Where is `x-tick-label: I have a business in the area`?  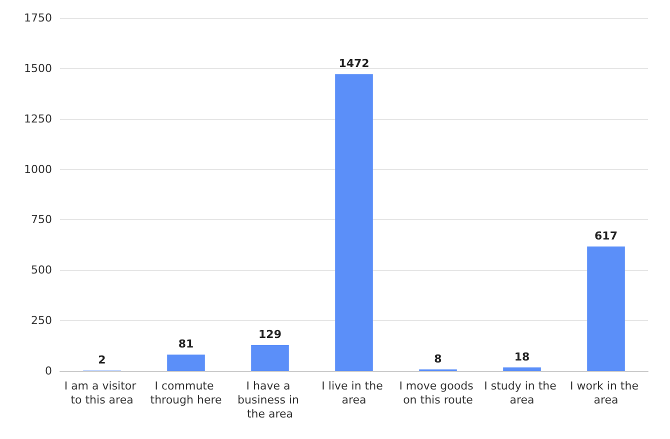 x-tick-label: I have a business in the area is located at coordinates (270, 400).